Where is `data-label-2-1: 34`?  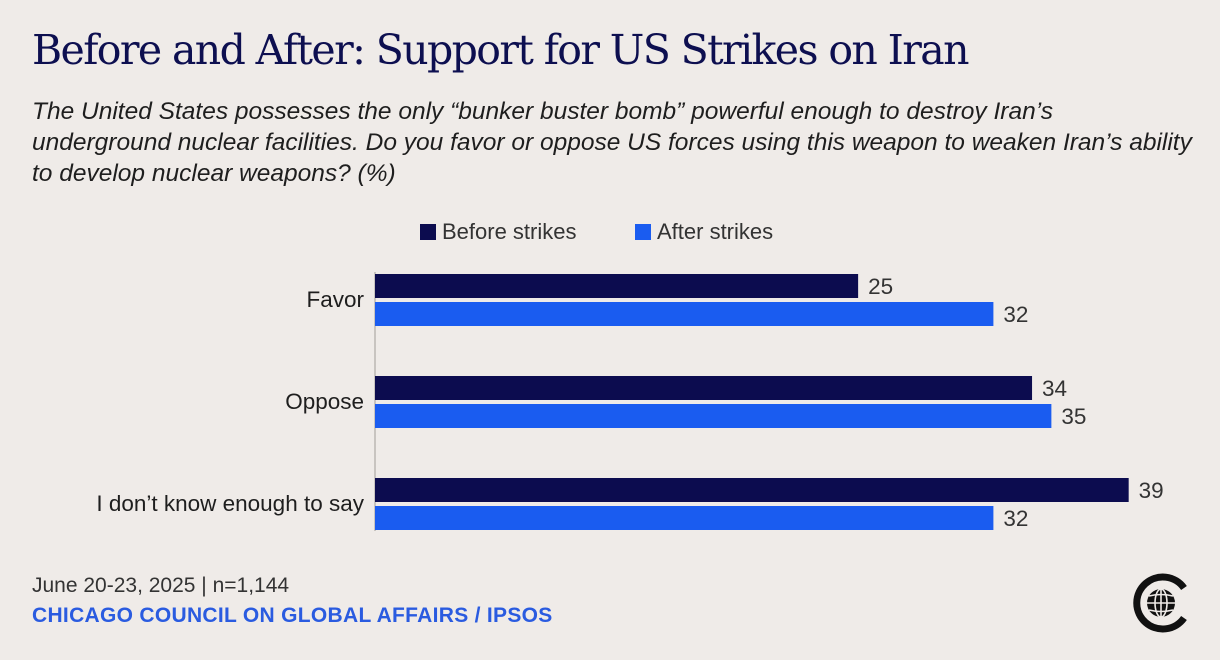 data-label-2-1: 34 is located at coordinates (1054, 388).